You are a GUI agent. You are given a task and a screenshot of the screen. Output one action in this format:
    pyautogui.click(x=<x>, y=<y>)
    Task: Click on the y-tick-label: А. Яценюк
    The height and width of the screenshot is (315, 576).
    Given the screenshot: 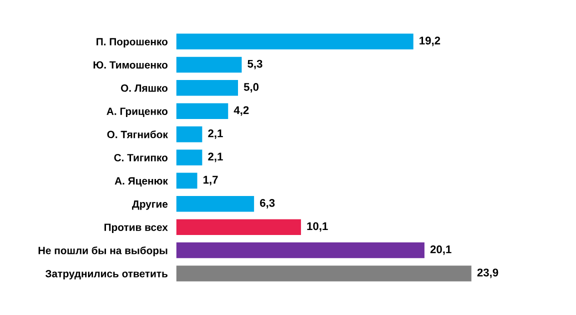 What is the action you would take?
    pyautogui.click(x=141, y=182)
    